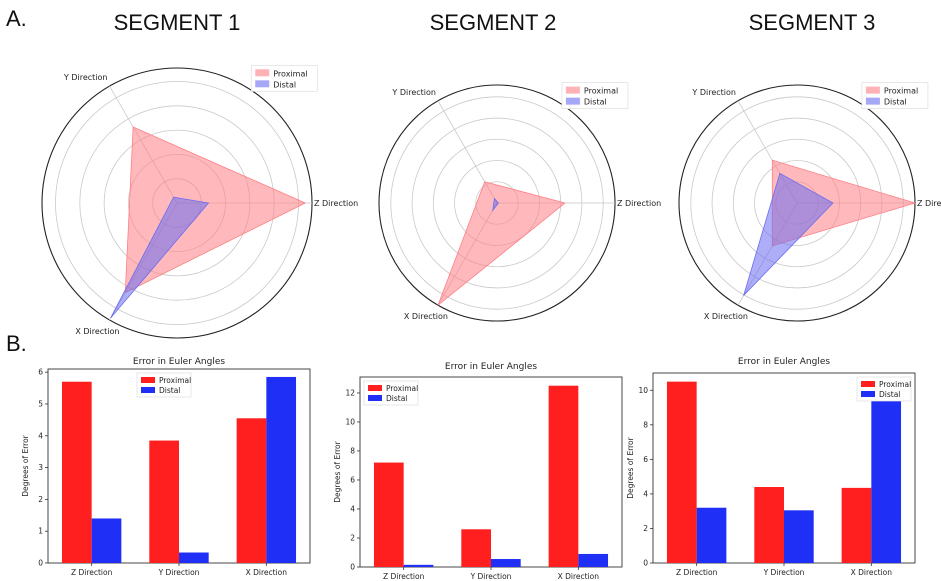 The height and width of the screenshot is (581, 941). What do you see at coordinates (40, 403) in the screenshot?
I see `y-tick-label: 5` at bounding box center [40, 403].